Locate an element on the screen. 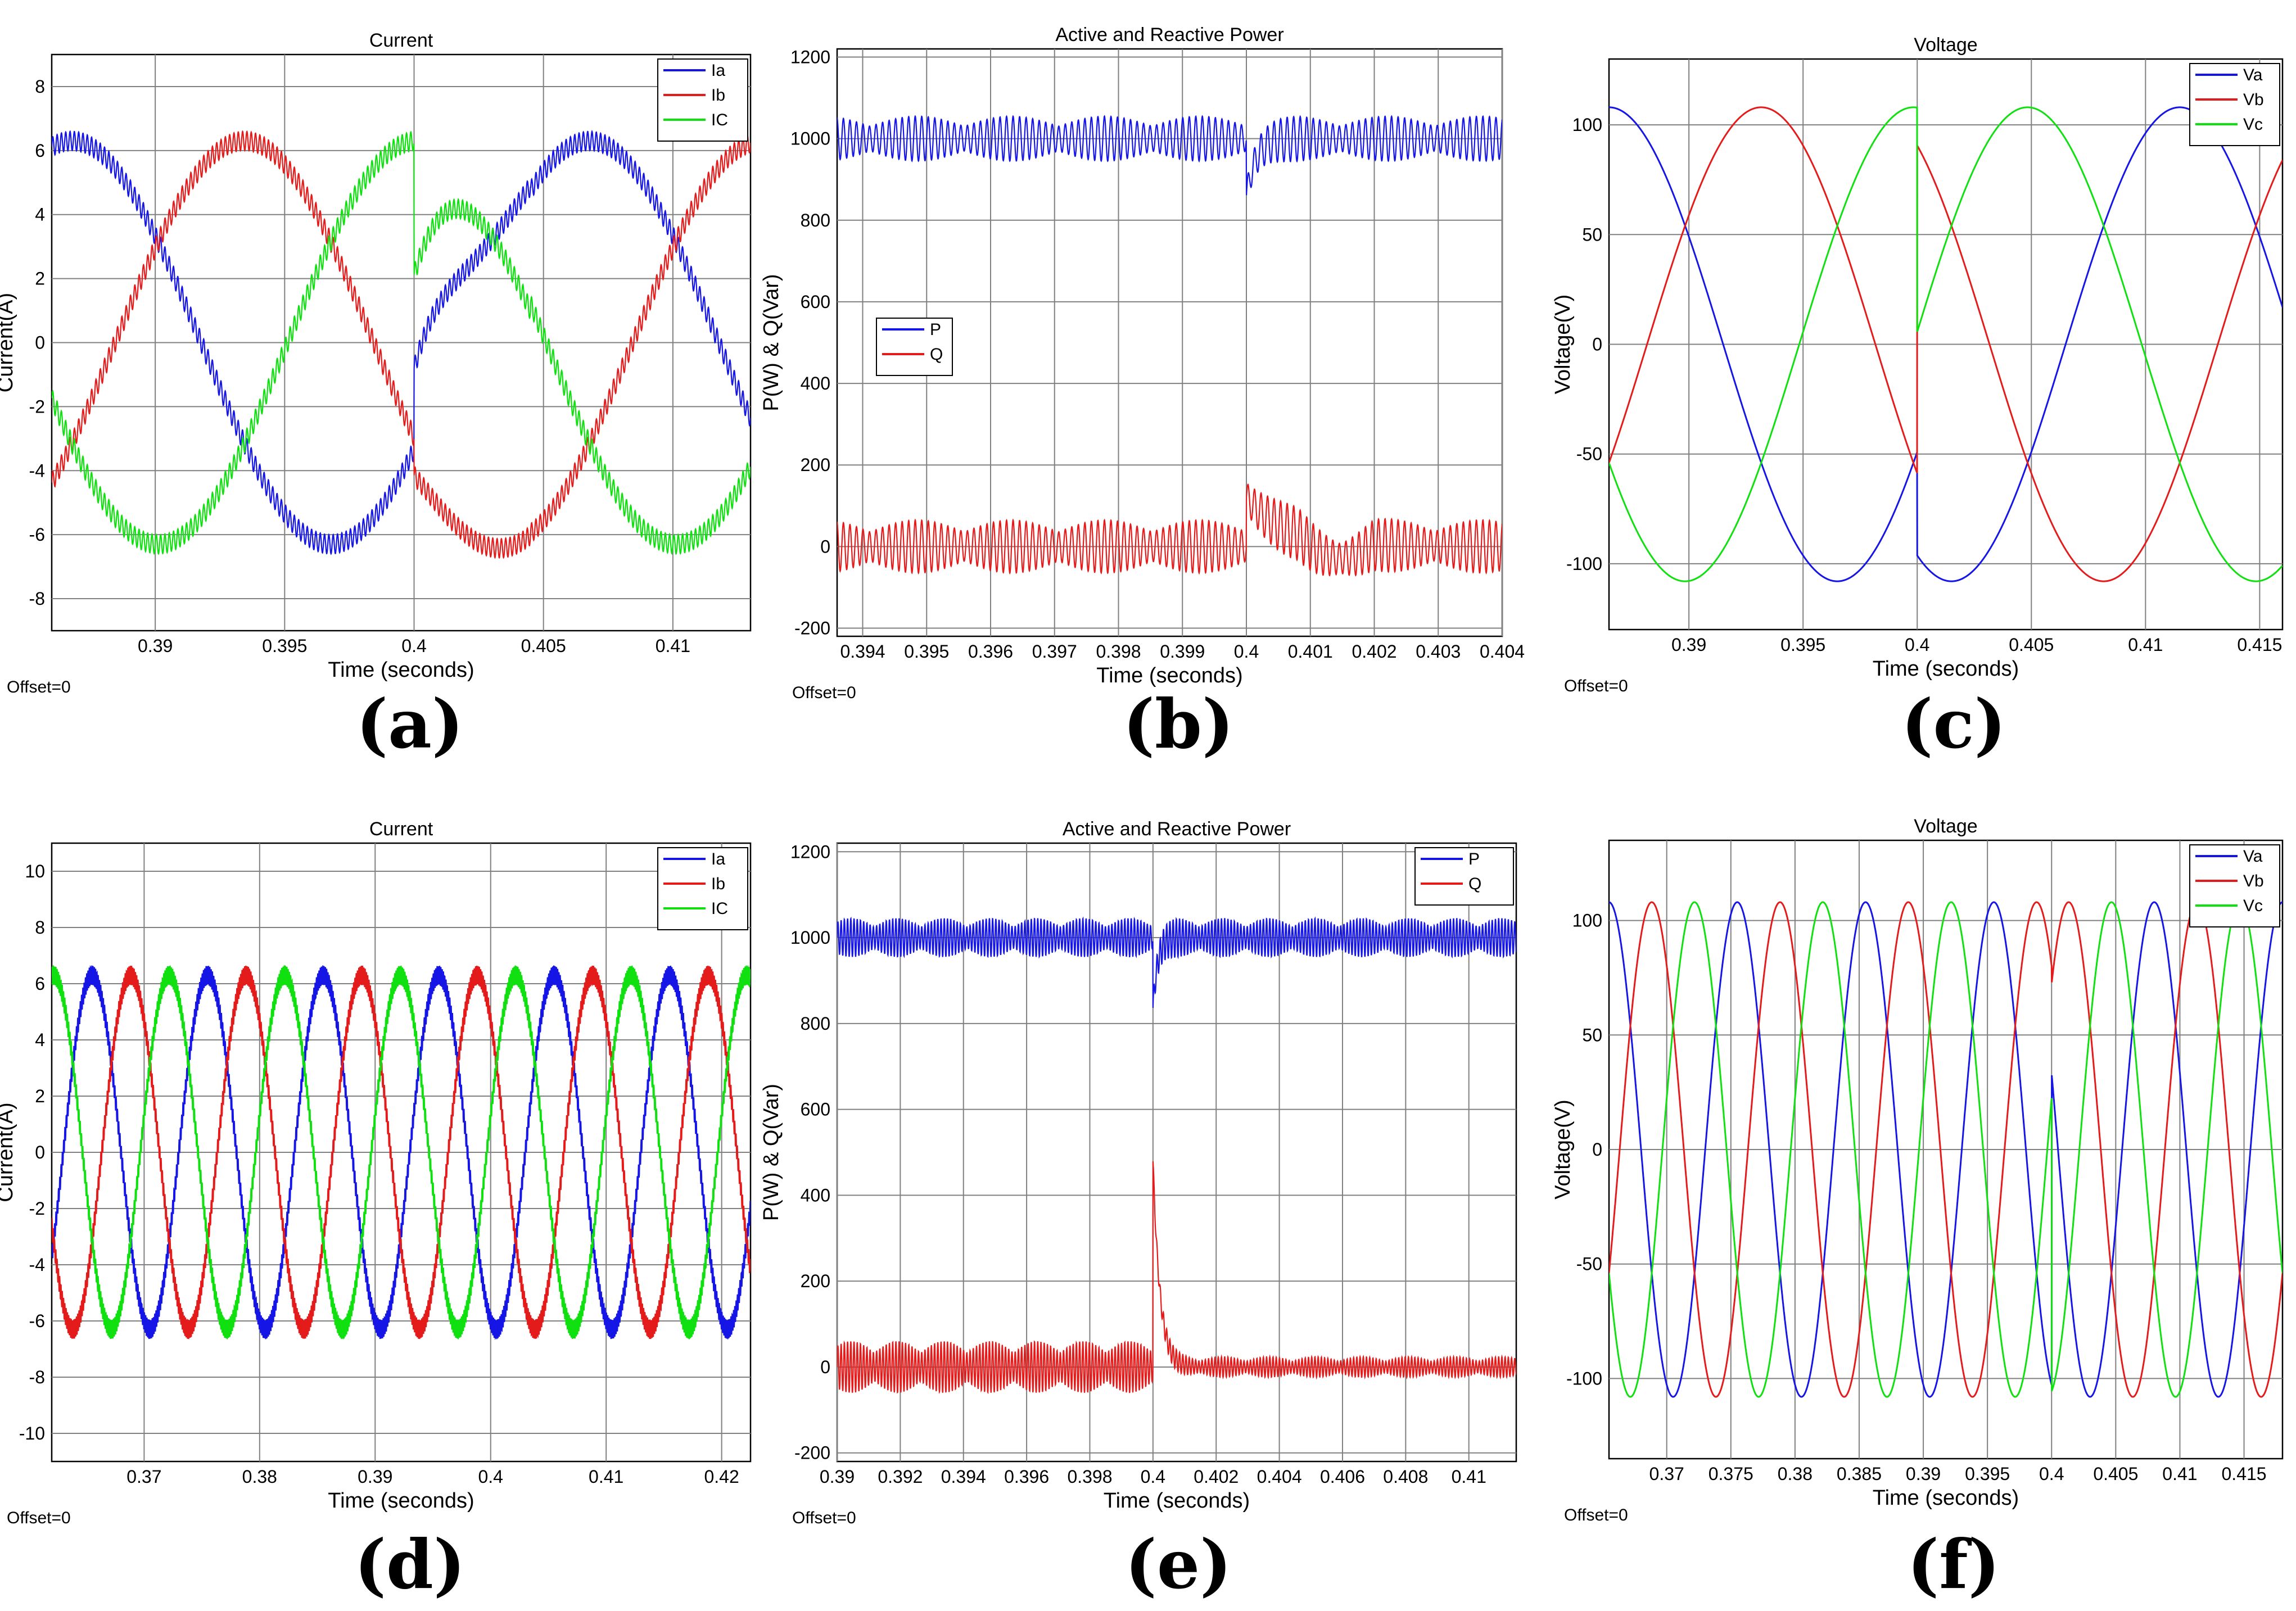 The width and height of the screenshot is (2296, 1611). panel-letter: (c) is located at coordinates (1953, 725).